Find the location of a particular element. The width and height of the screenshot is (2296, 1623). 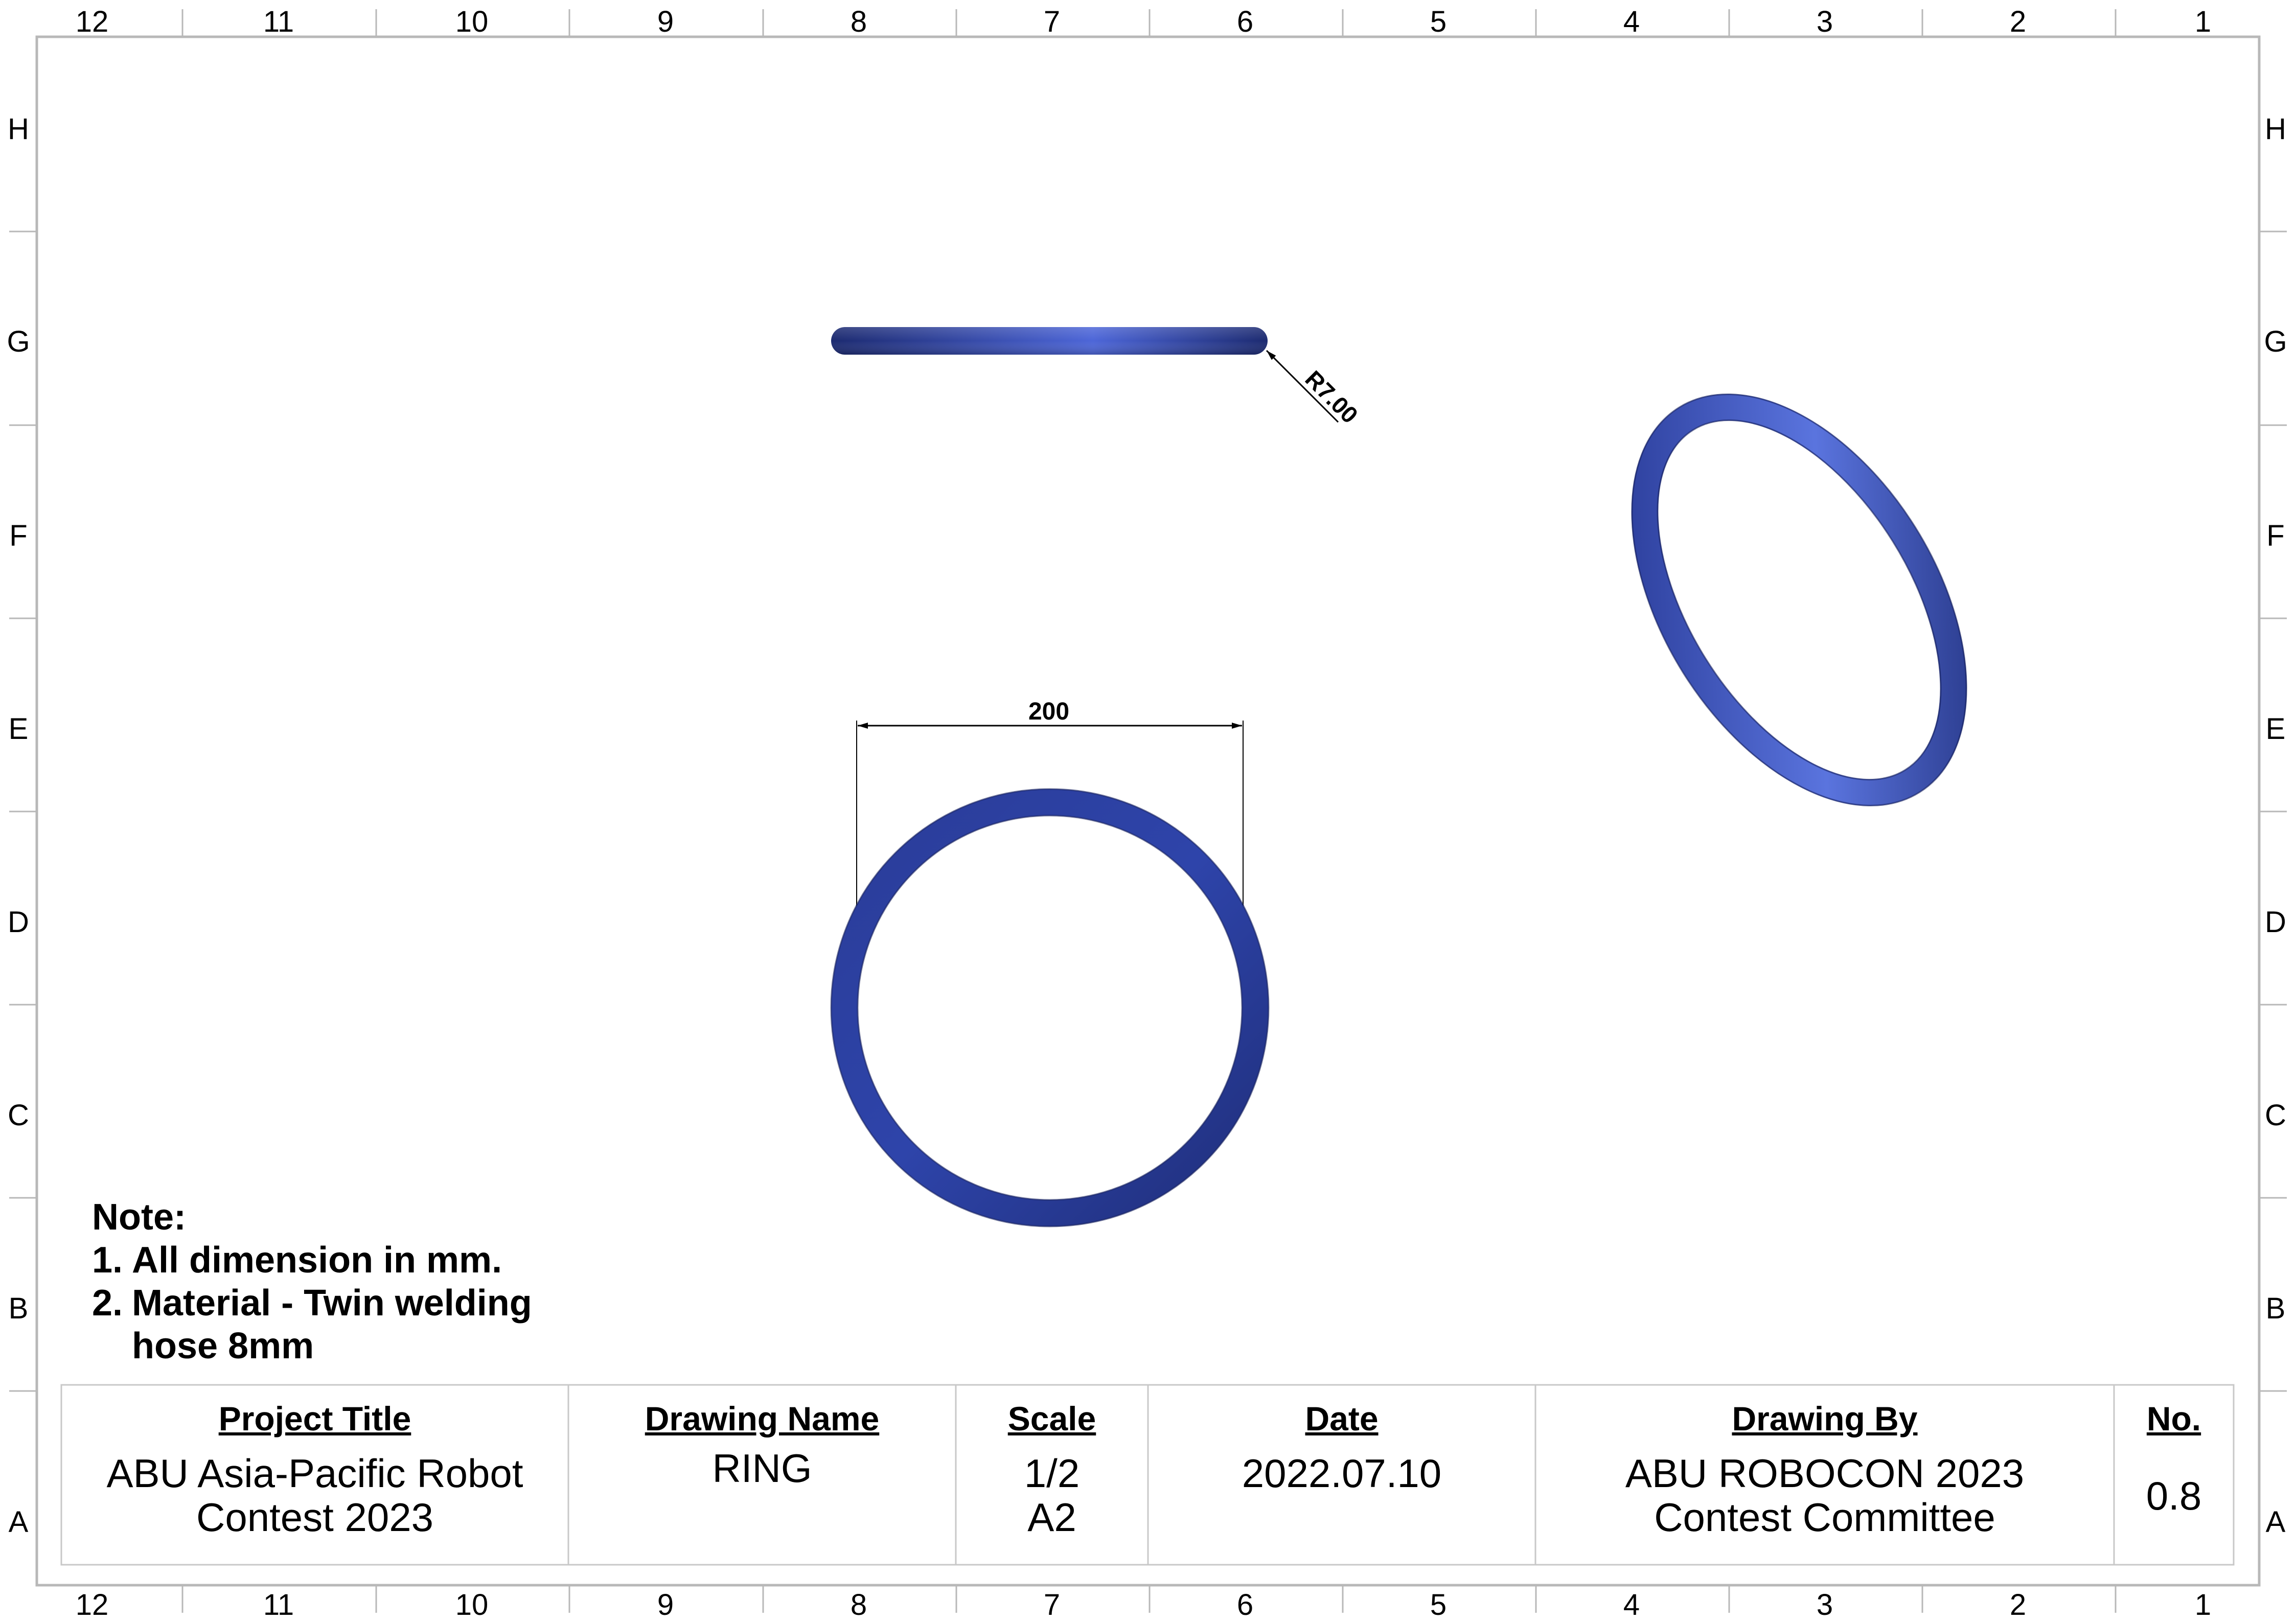

zone-col-label-bottom: 10 is located at coordinates (472, 1604).